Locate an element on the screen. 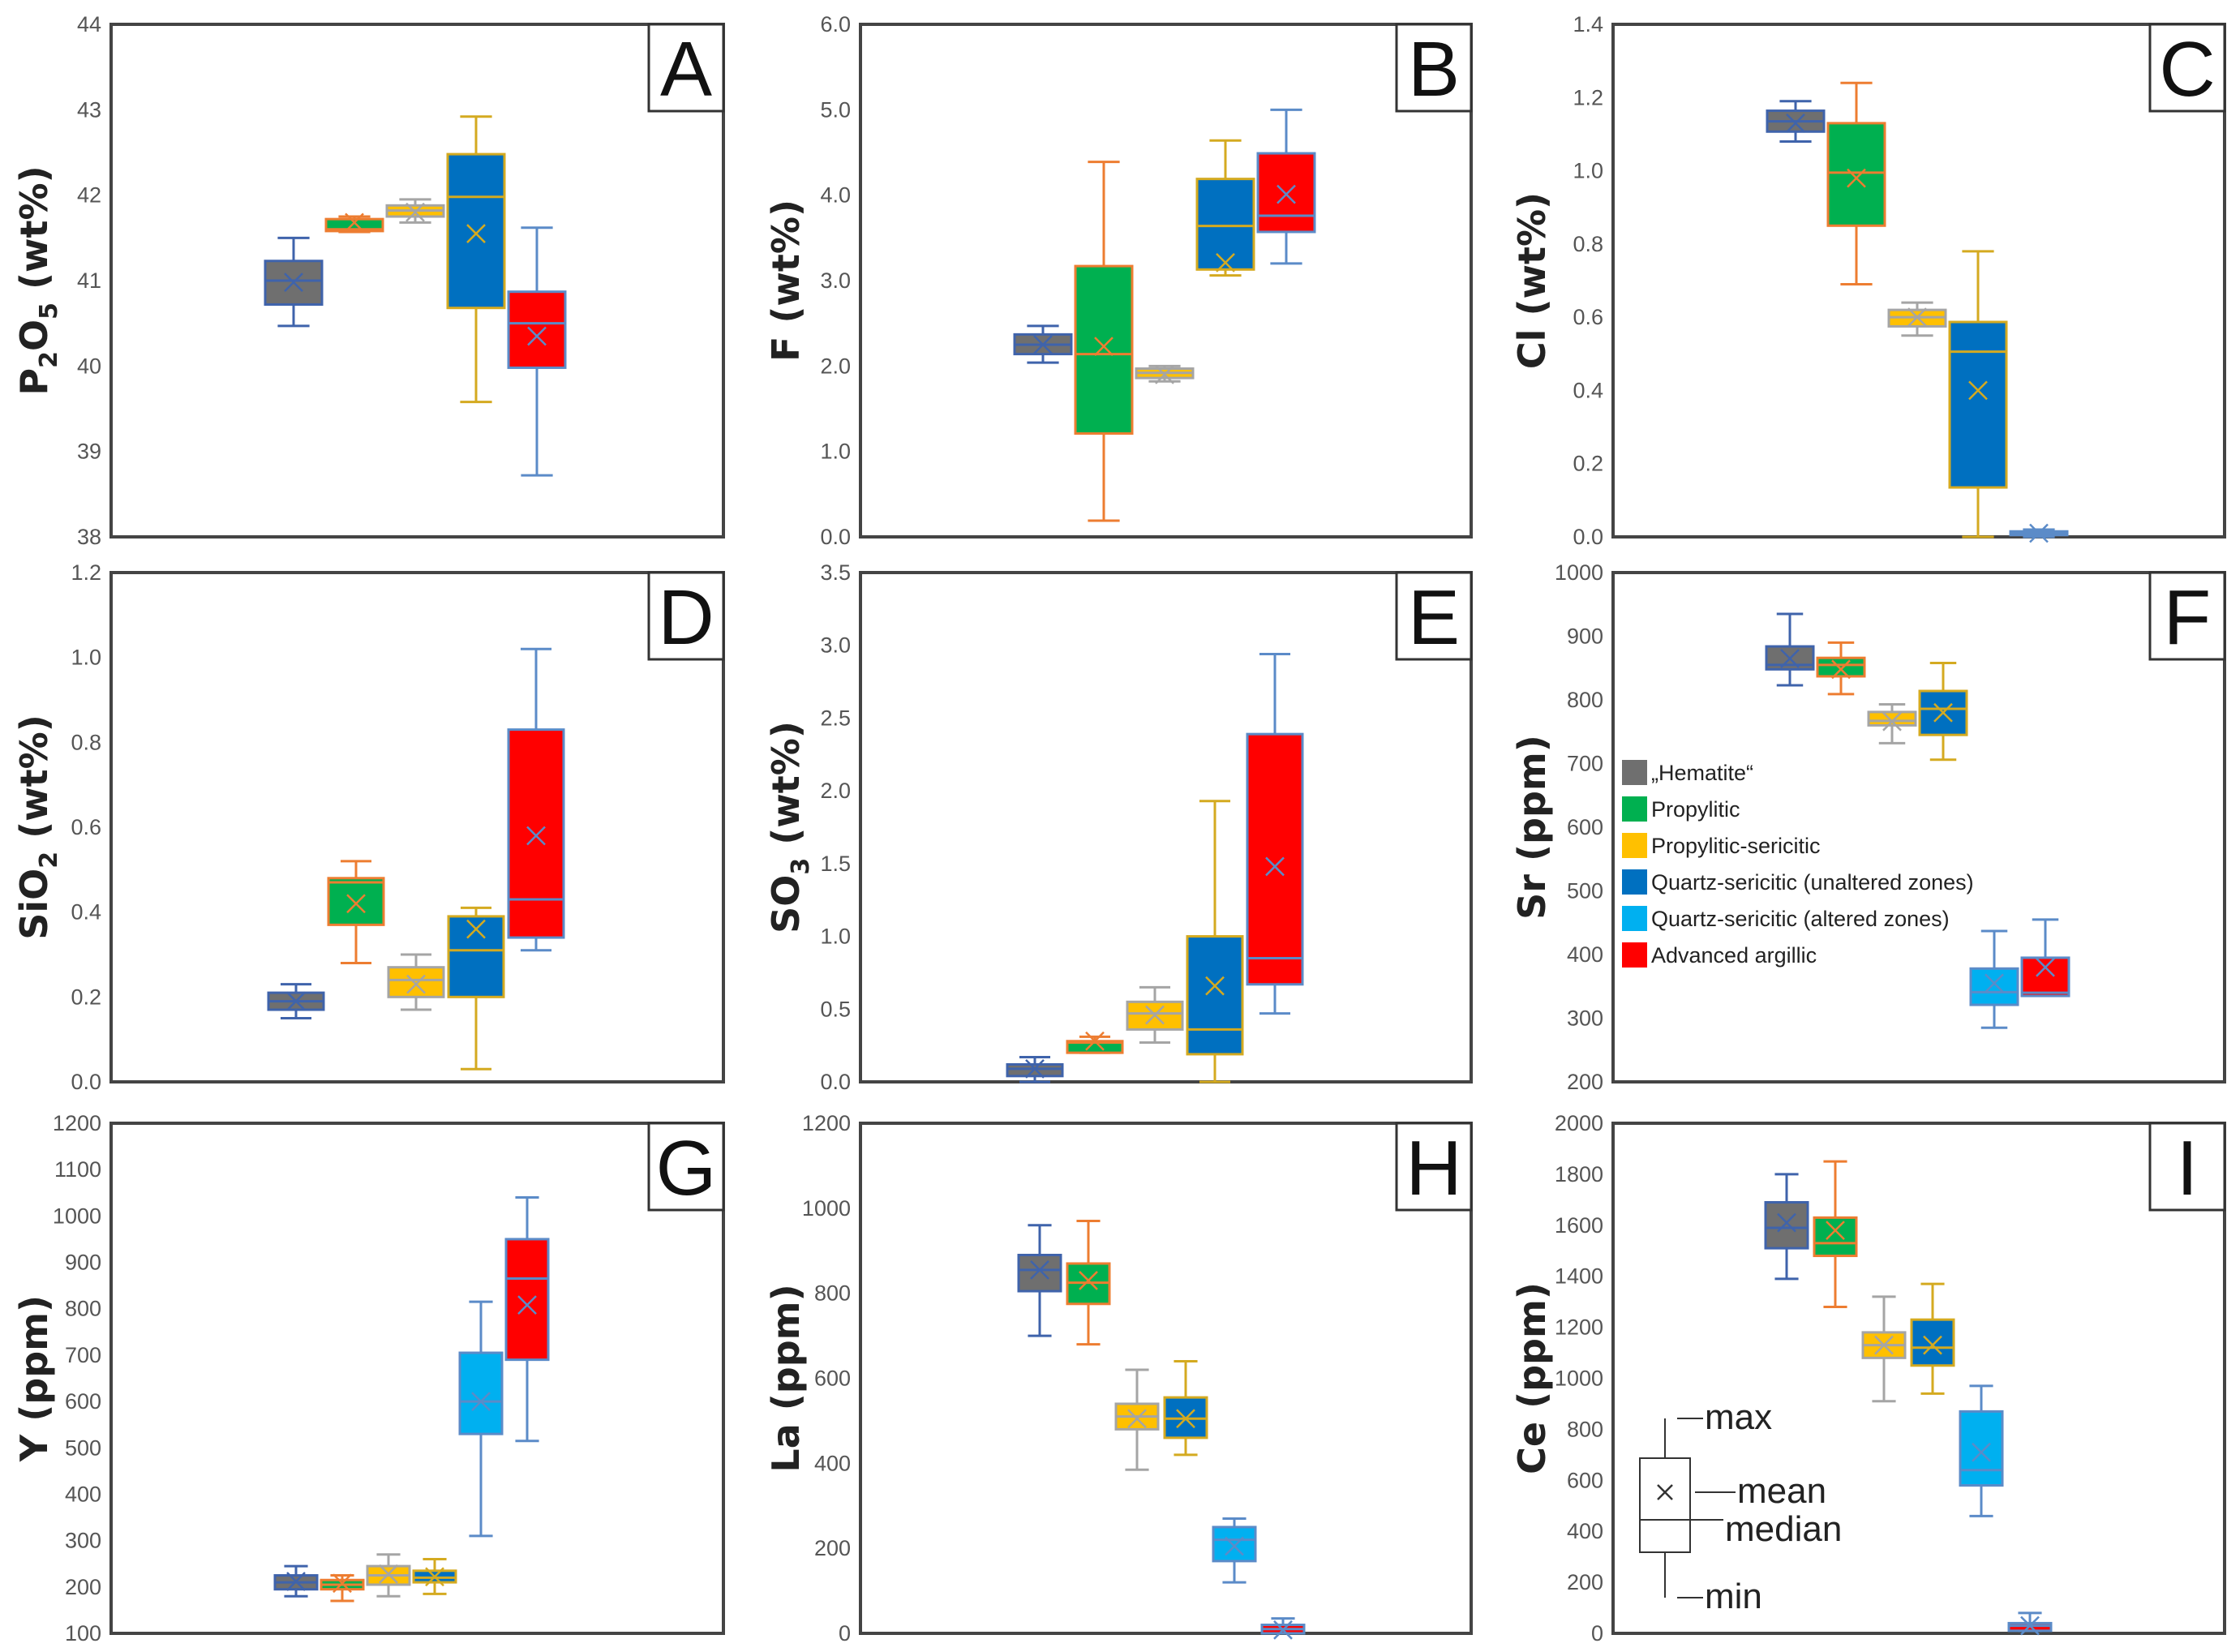 This screenshot has height=1652, width=2227. y-tick-label: 43 is located at coordinates (89, 110).